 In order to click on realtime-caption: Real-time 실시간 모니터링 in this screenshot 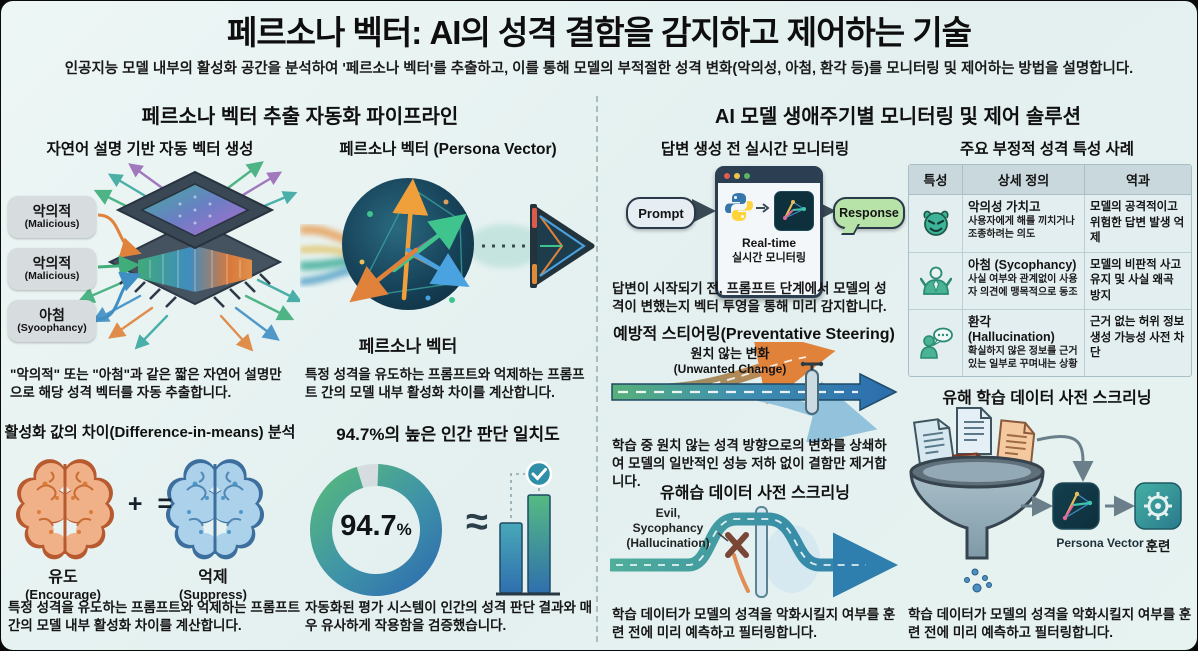, I will do `click(769, 250)`.